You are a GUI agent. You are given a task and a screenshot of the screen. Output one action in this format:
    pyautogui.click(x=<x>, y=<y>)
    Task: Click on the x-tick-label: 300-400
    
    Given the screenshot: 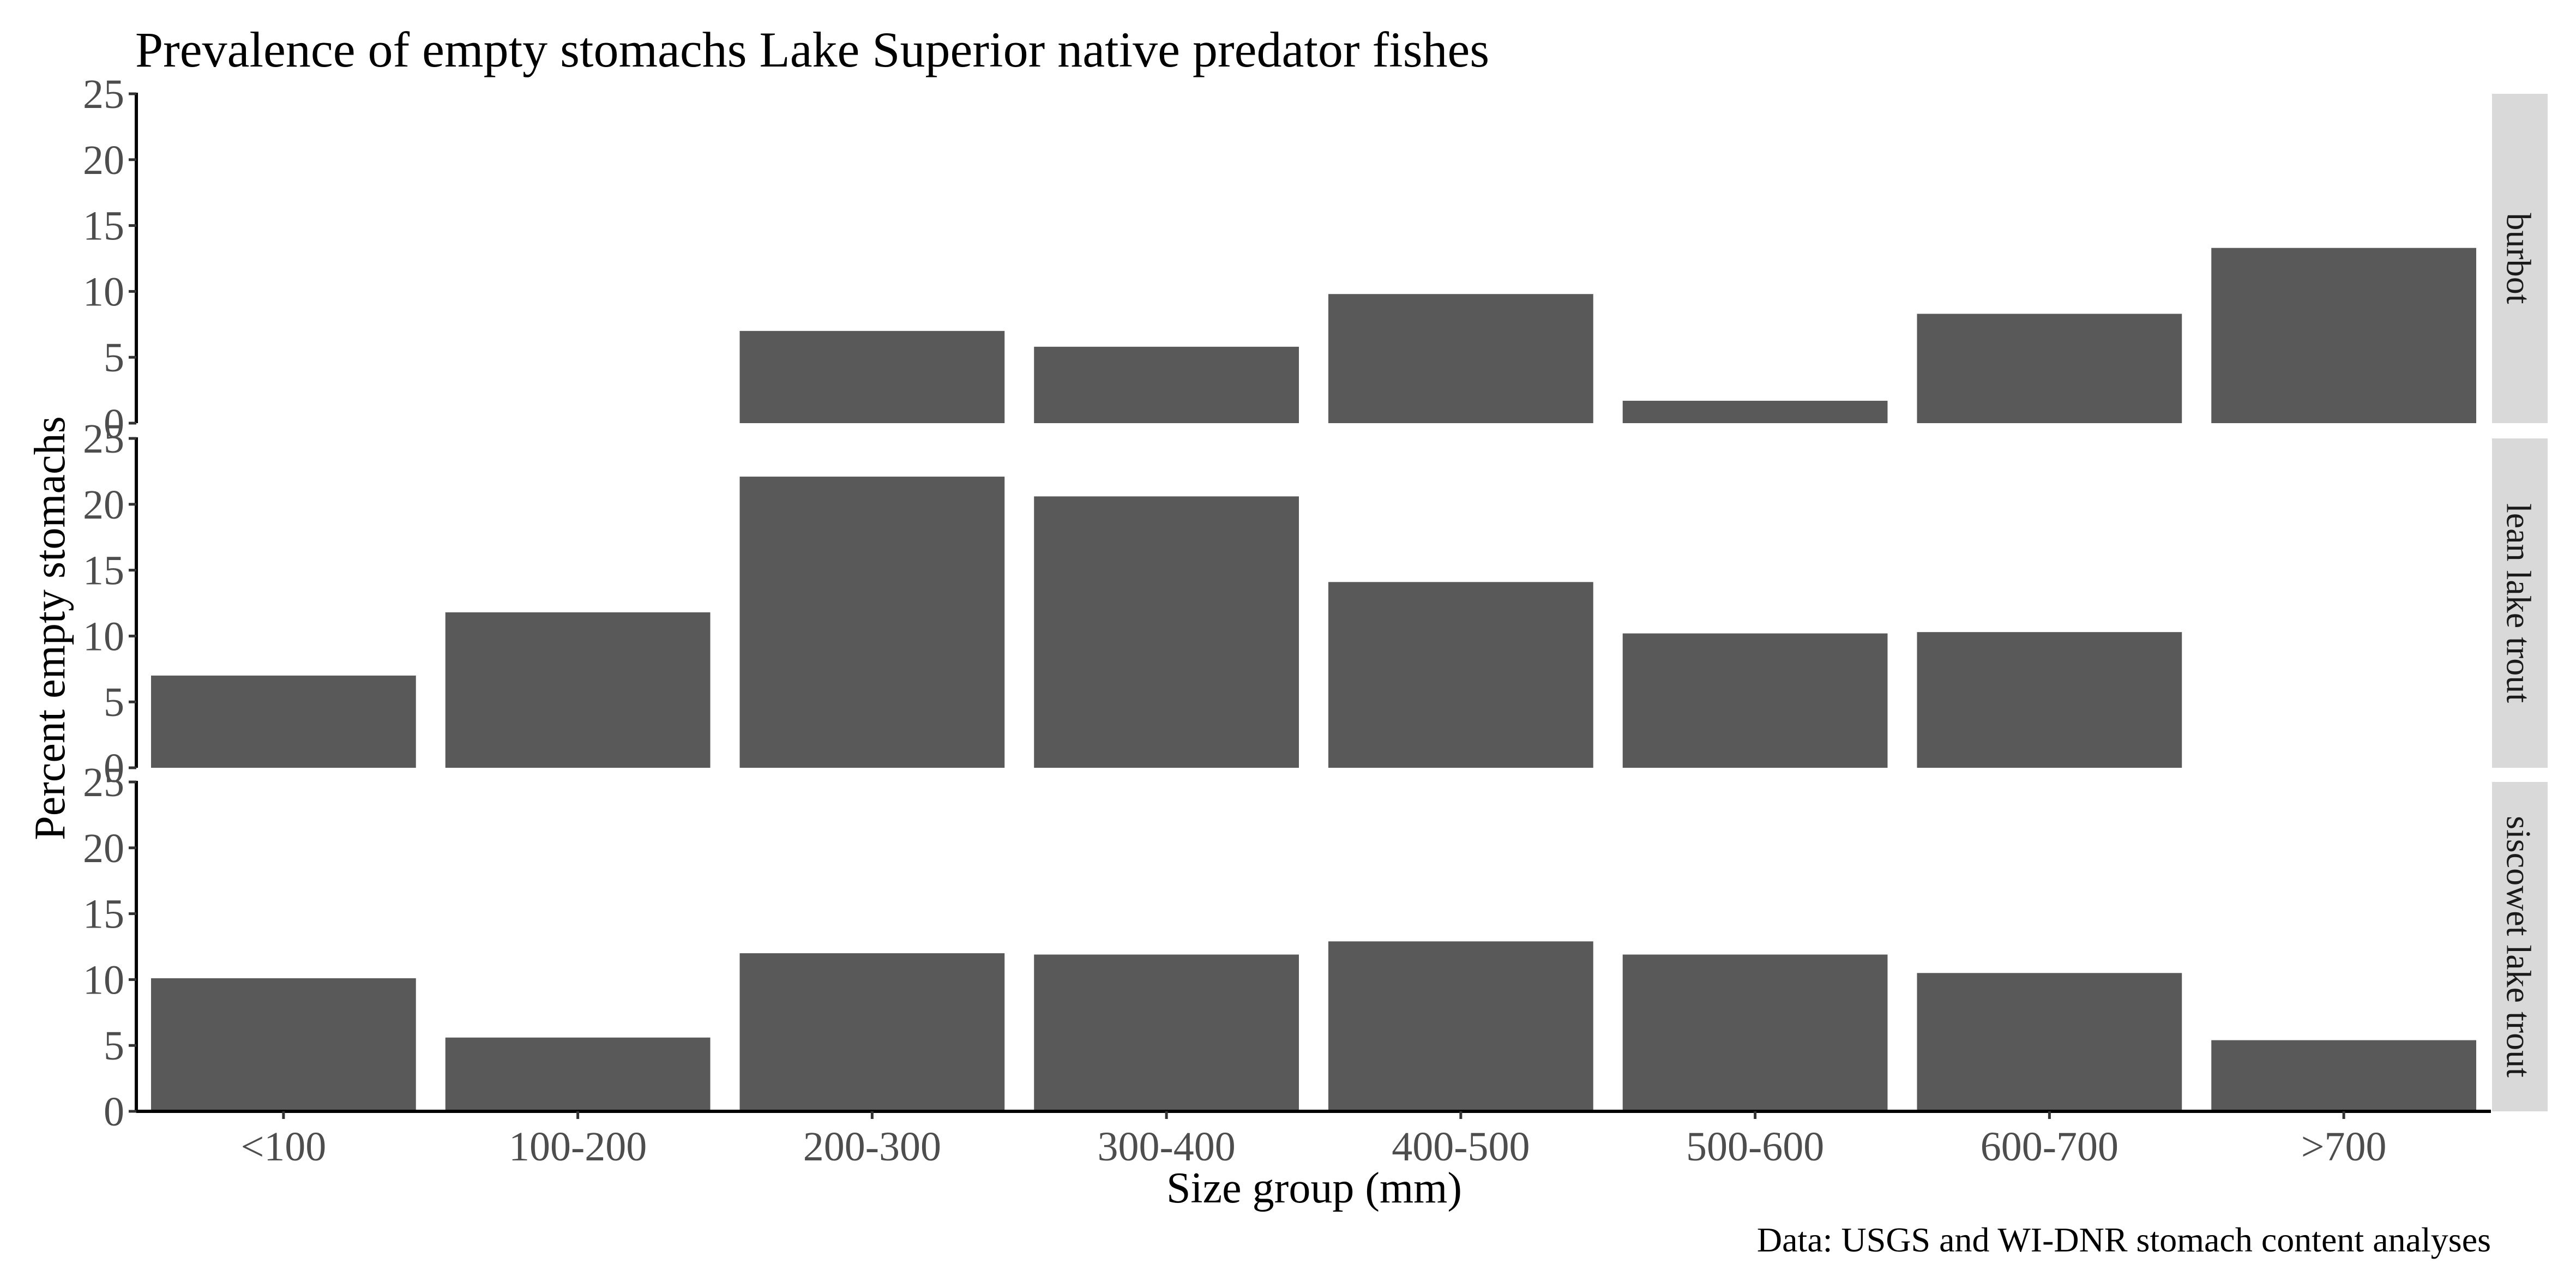 What is the action you would take?
    pyautogui.click(x=1166, y=1147)
    